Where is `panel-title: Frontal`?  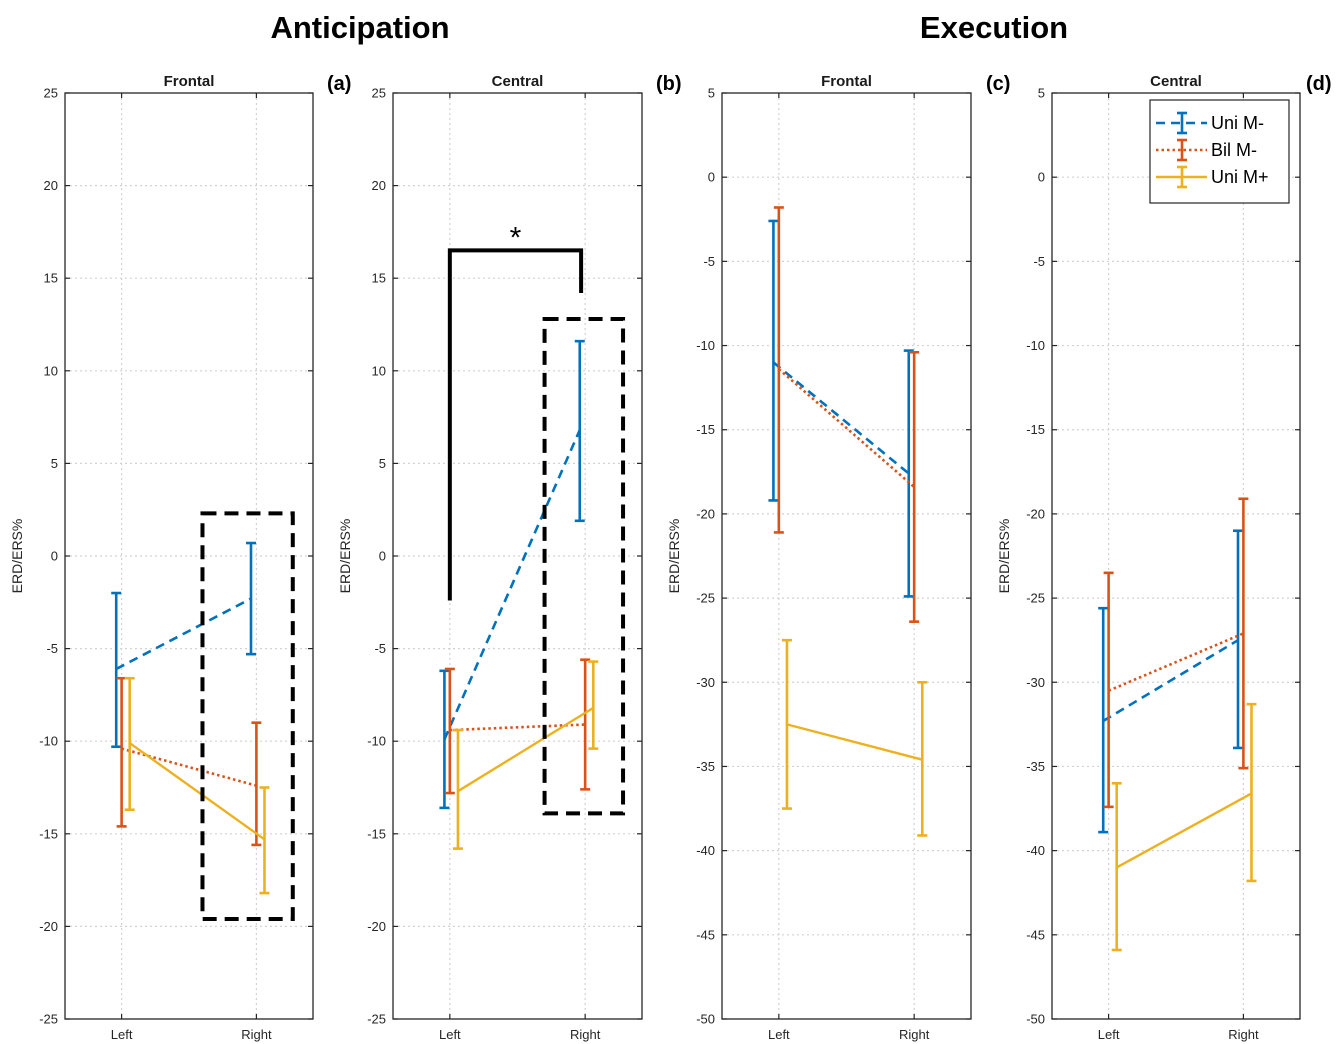
panel-title: Frontal is located at coordinates (189, 81).